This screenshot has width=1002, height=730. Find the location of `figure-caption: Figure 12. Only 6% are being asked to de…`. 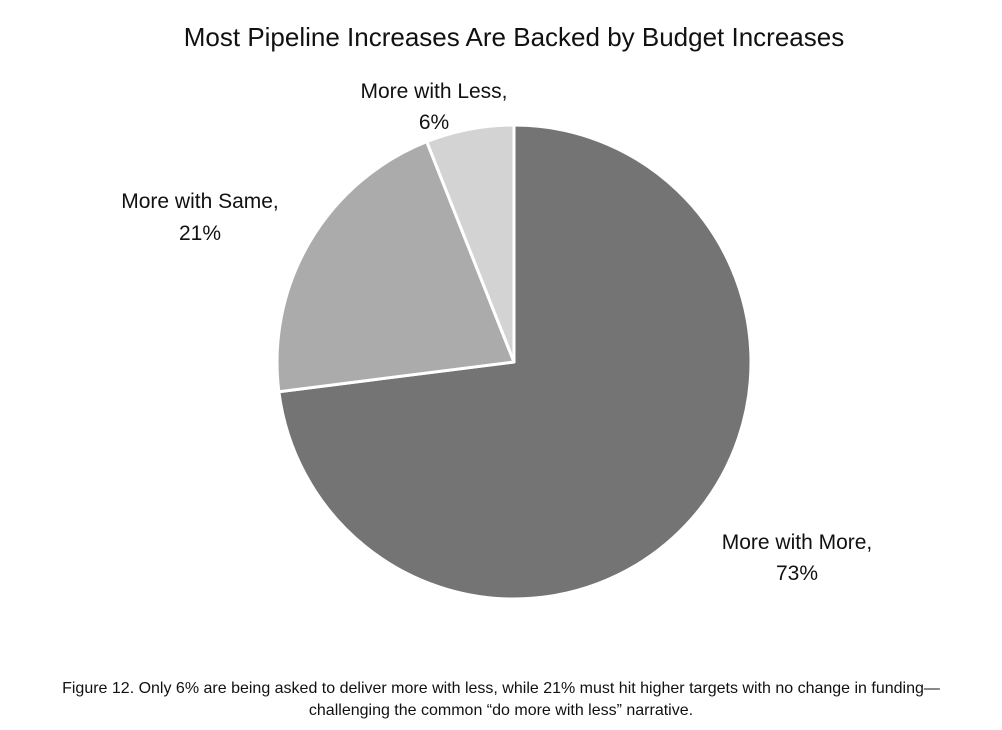

figure-caption: Figure 12. Only 6% are being asked to de… is located at coordinates (501, 700).